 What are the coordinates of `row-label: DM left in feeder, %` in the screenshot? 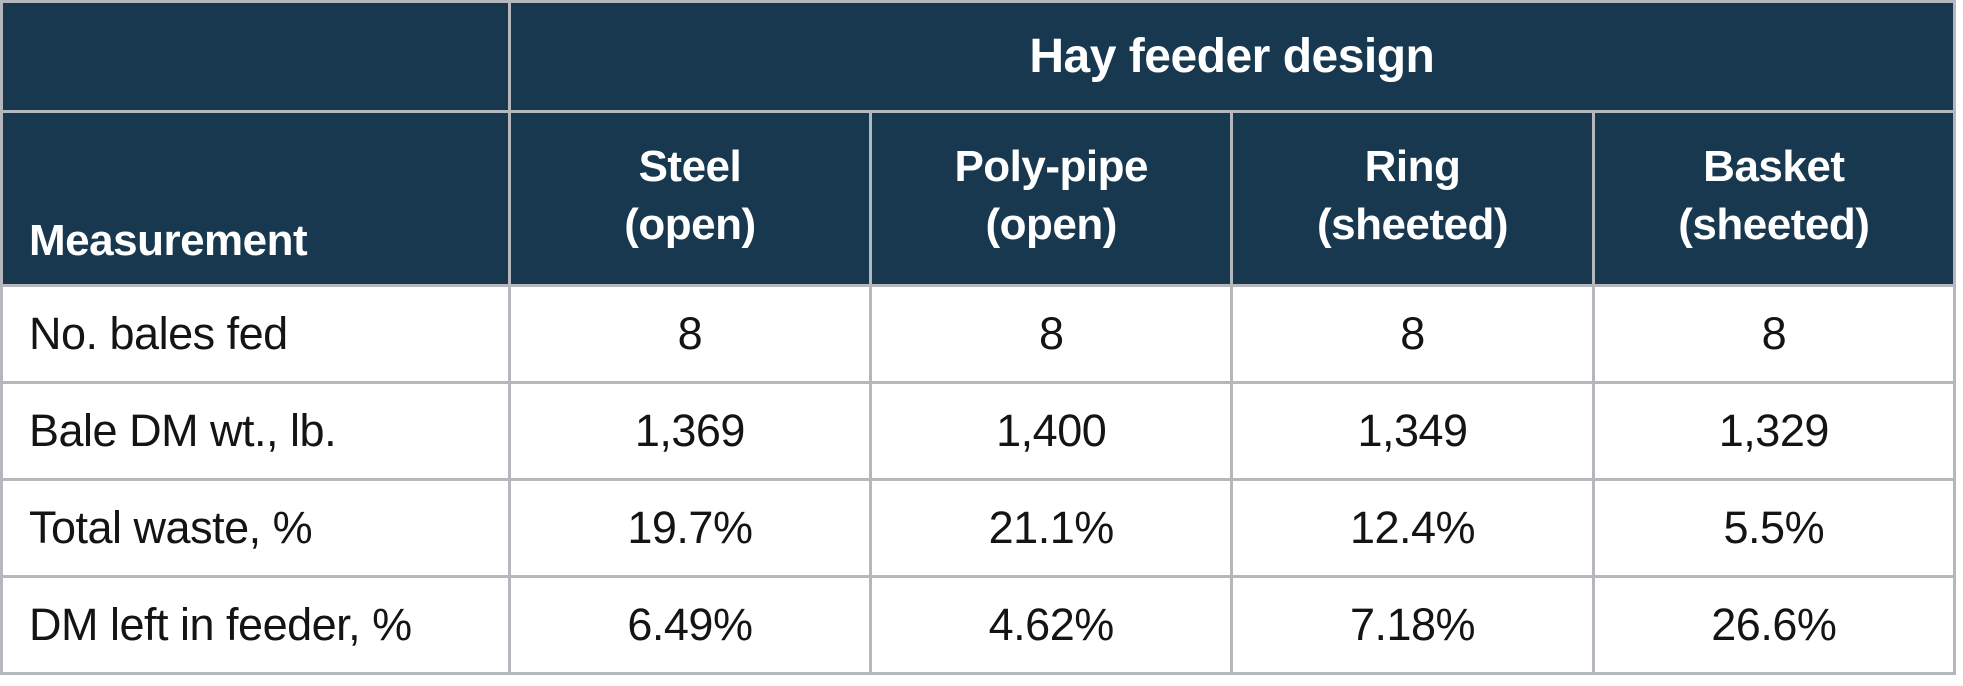 It's located at (255, 625).